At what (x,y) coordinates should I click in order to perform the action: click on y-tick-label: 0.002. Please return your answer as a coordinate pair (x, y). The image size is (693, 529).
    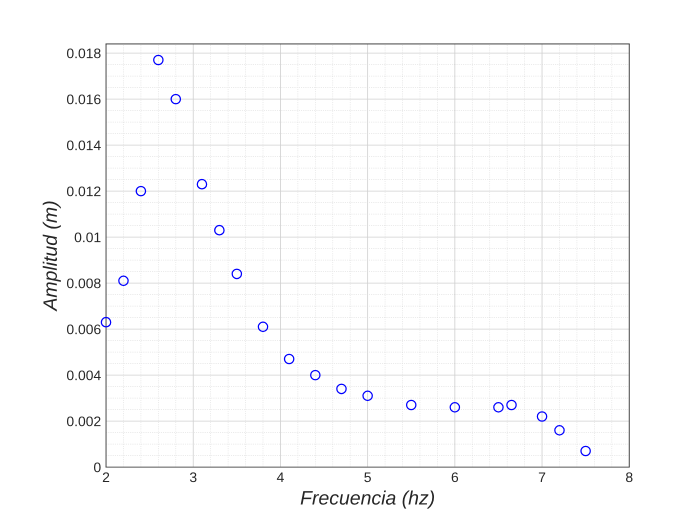
    Looking at the image, I should click on (83, 421).